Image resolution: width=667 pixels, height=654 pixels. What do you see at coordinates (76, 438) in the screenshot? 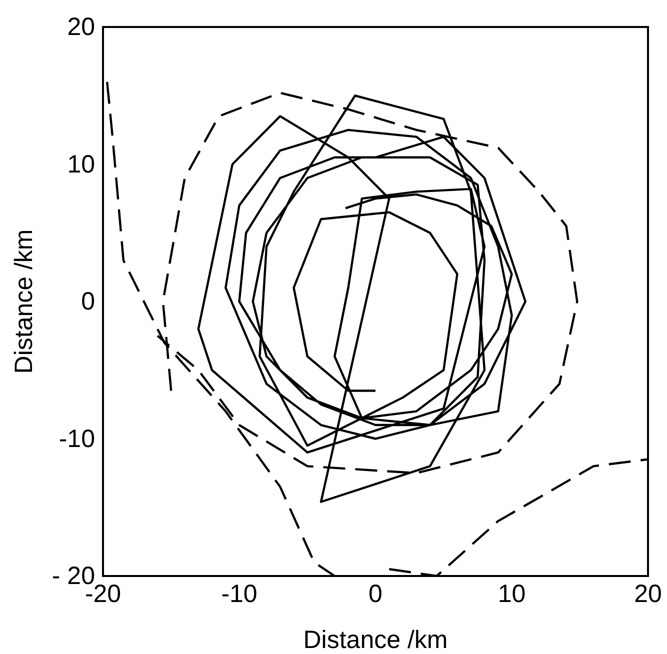
I see `y-tick-label: -10` at bounding box center [76, 438].